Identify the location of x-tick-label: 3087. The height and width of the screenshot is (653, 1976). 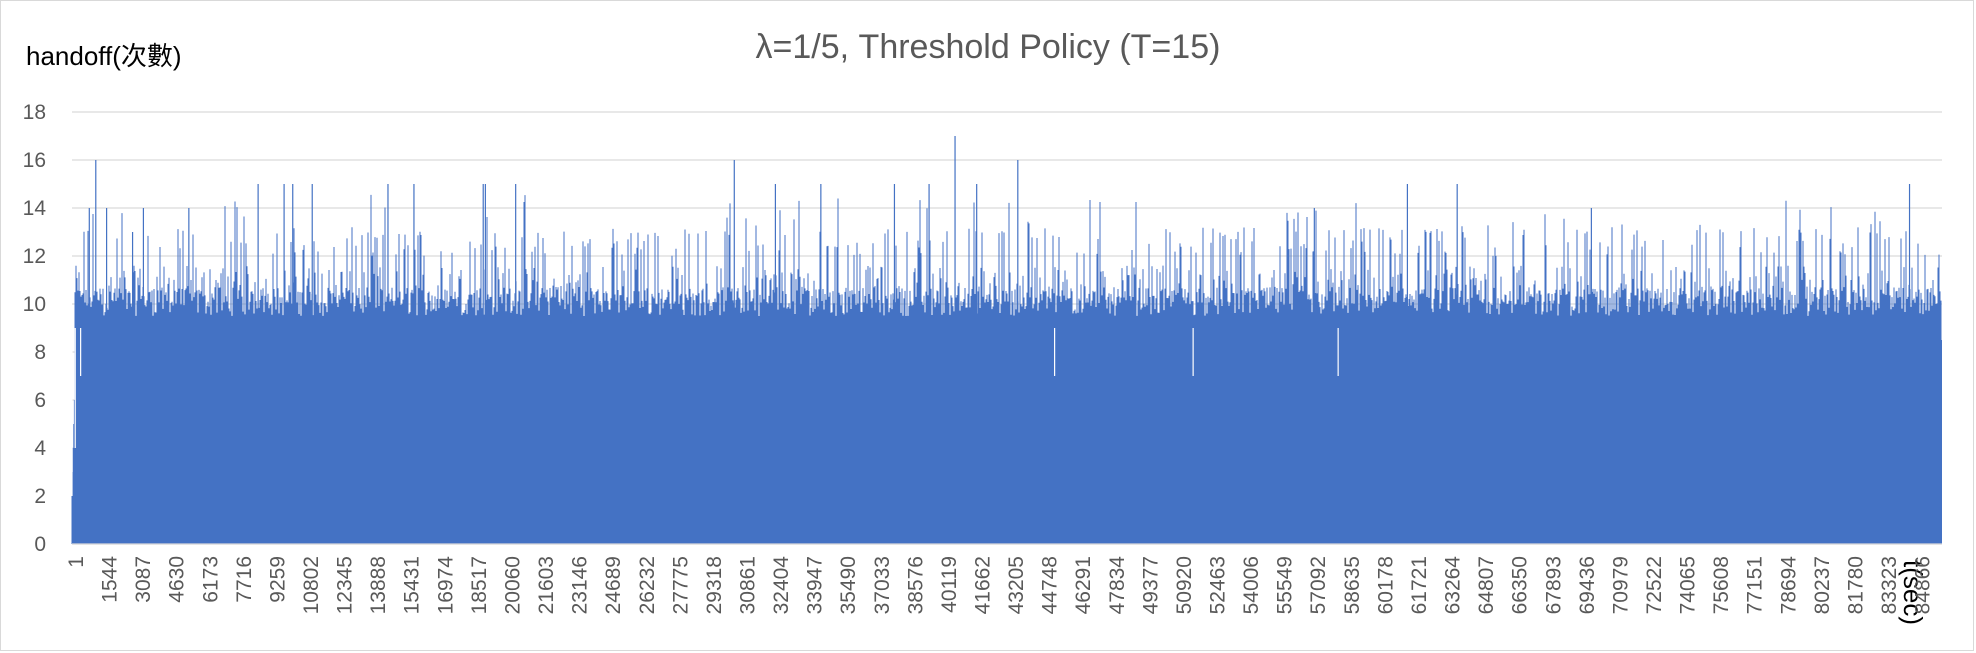
(143, 579).